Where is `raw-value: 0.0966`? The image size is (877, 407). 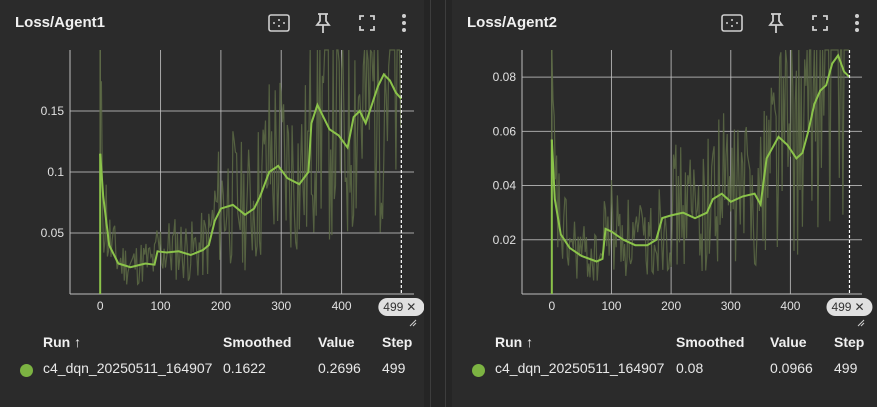 raw-value: 0.0966 is located at coordinates (791, 368).